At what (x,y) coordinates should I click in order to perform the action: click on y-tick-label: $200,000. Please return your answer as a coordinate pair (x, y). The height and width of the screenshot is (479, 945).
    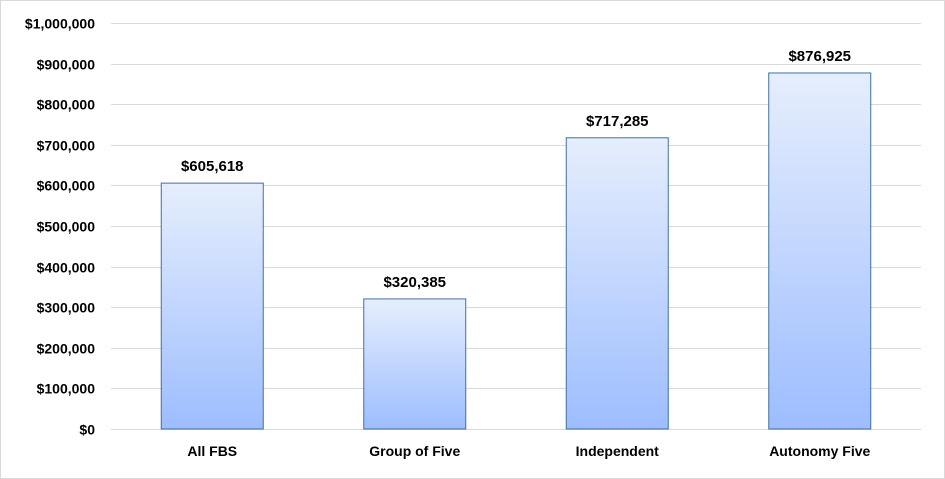
    Looking at the image, I should click on (66, 349).